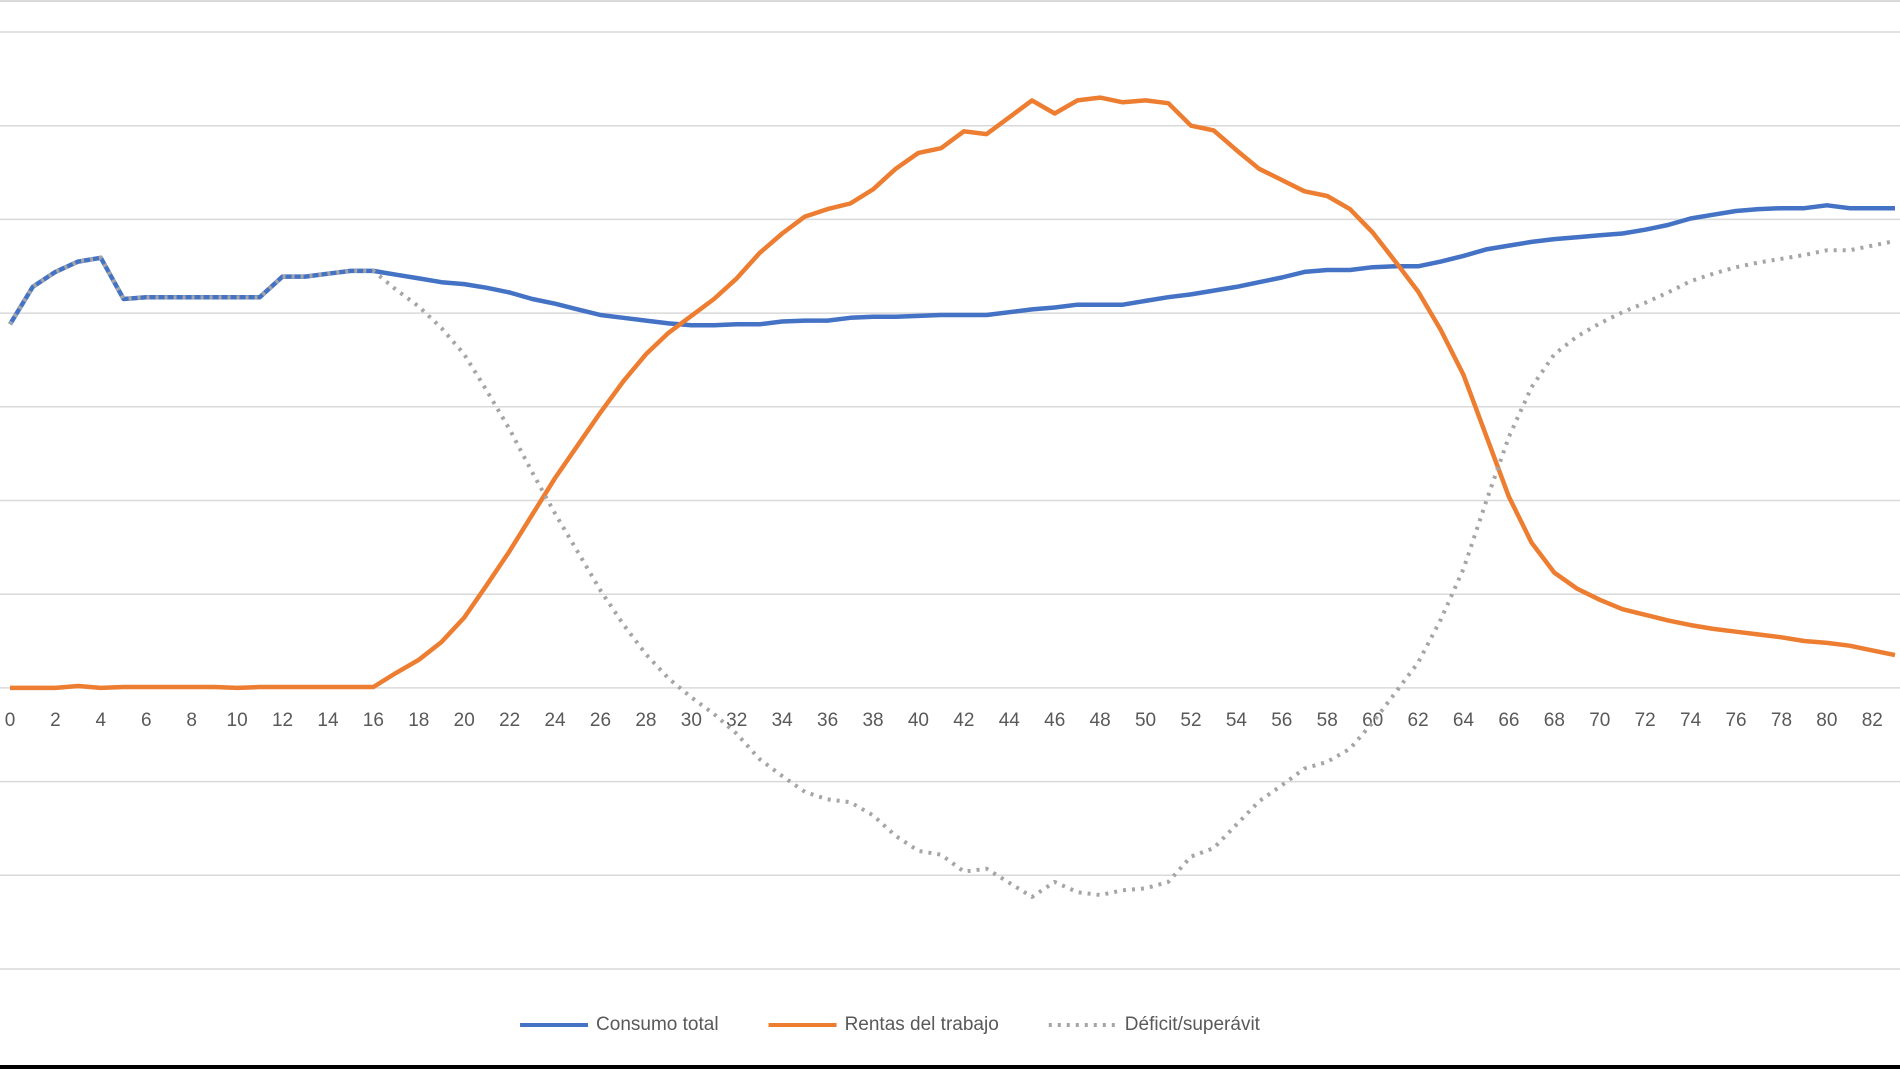  I want to click on x-tick-label: 0, so click(10, 720).